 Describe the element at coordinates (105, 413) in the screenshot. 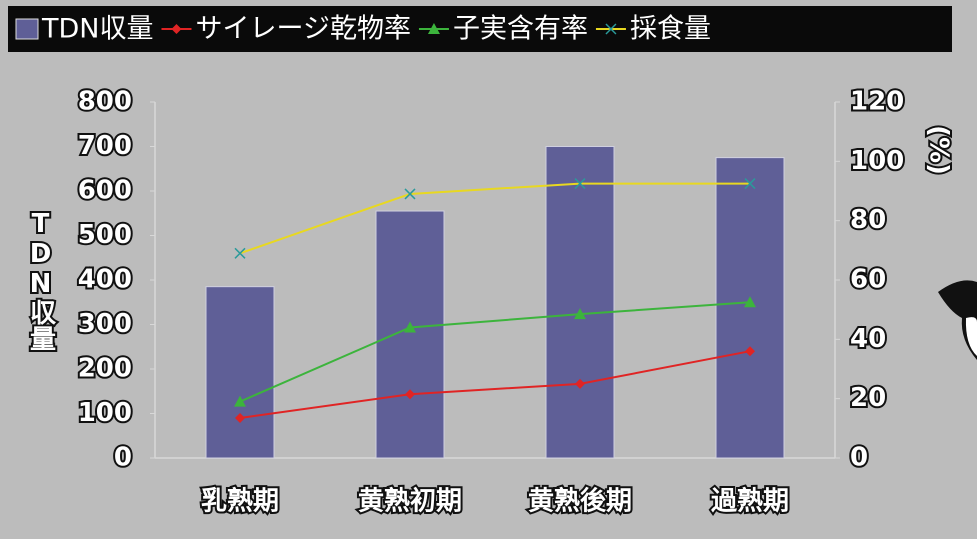

I see `y-tick-label: 100` at that location.